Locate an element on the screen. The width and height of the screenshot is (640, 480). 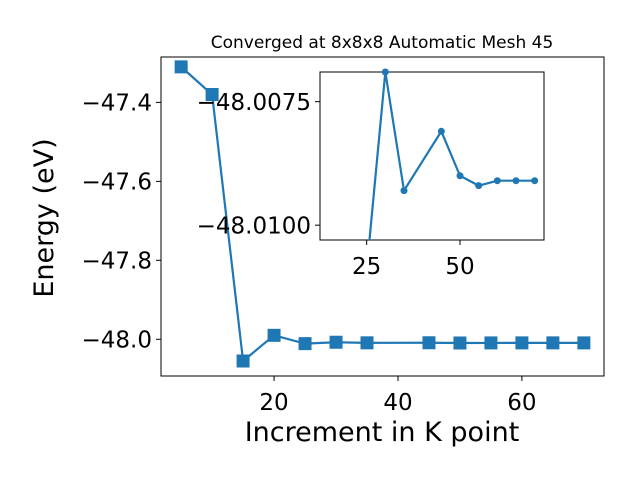
inset-x-tick-label: 25 is located at coordinates (366, 267).